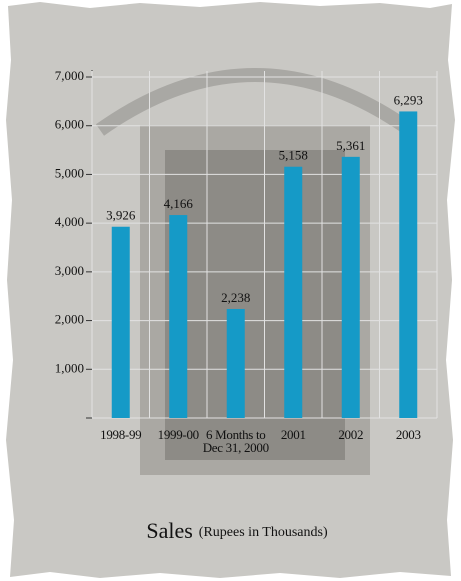  What do you see at coordinates (263, 532) in the screenshot?
I see `subtitle: (Rupees in Thousands)` at bounding box center [263, 532].